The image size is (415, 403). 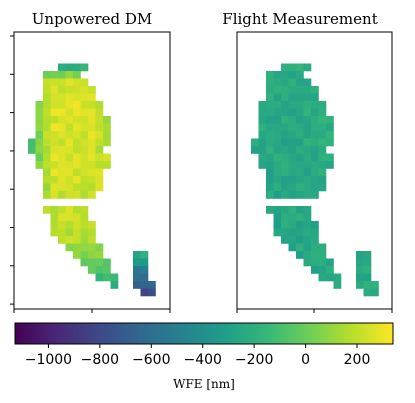 I want to click on x-ticks-unpowered, so click(x=92, y=311).